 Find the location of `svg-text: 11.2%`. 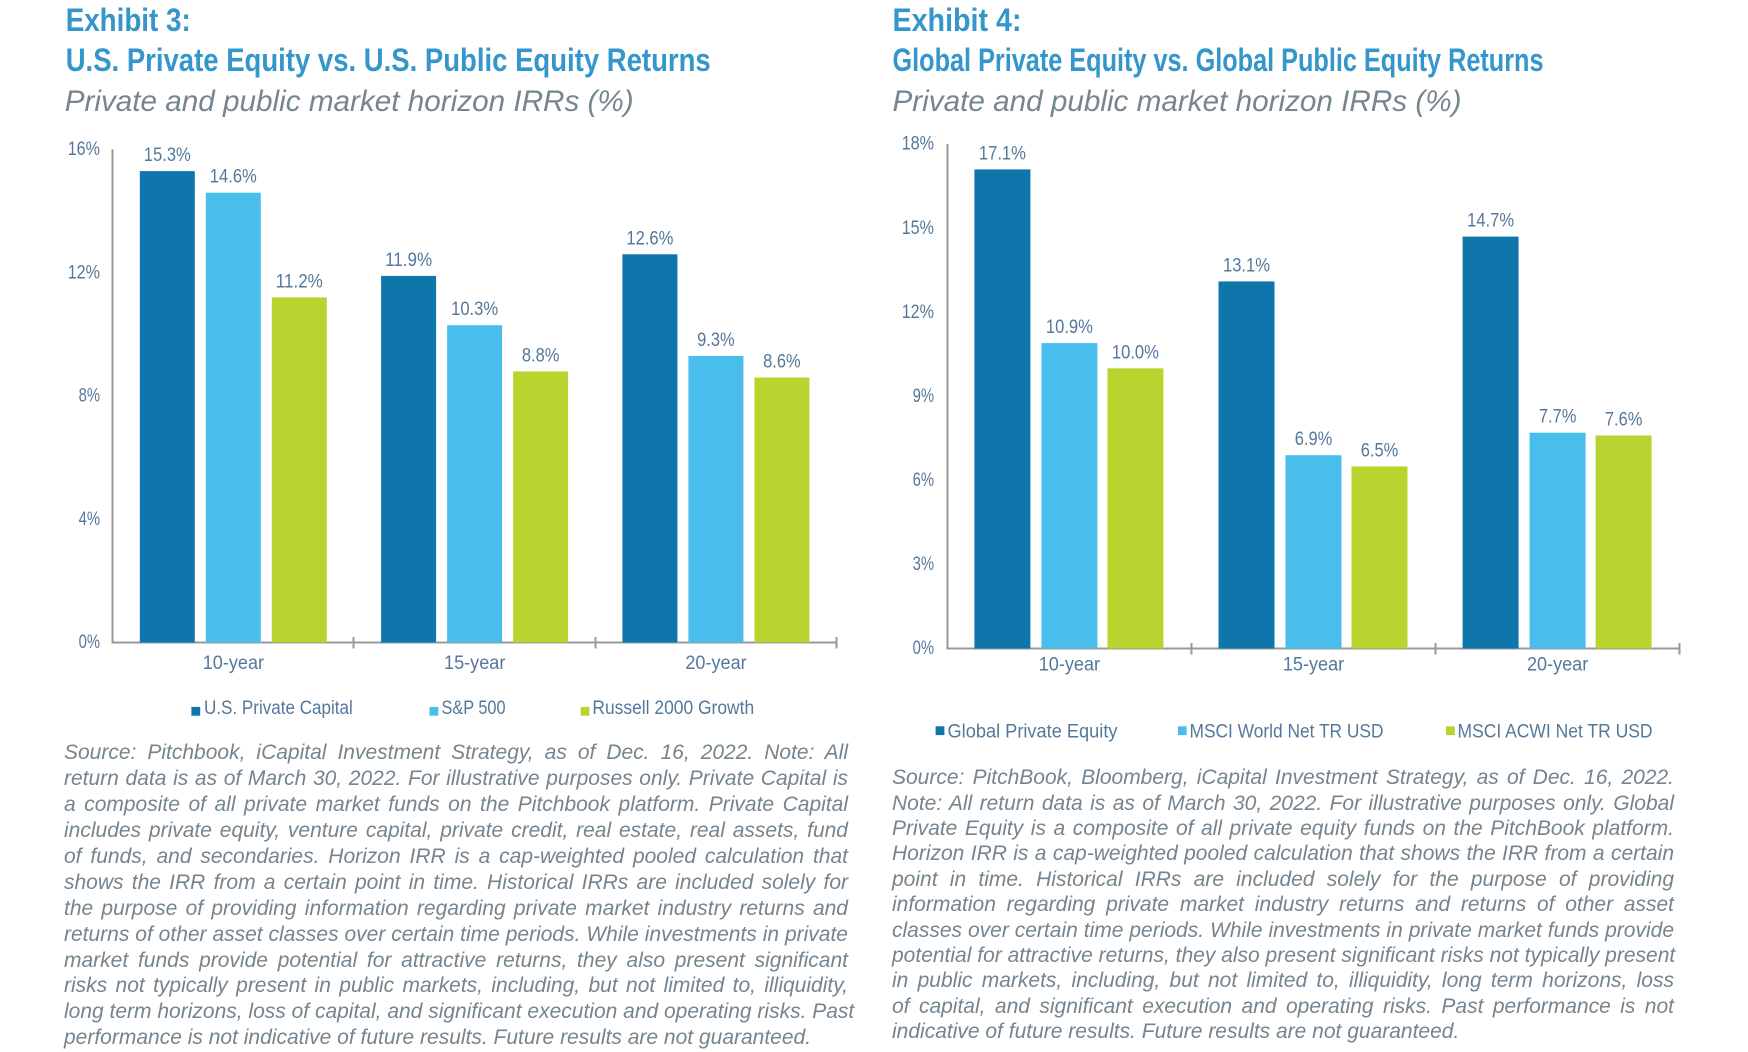

svg-text: 11.2% is located at coordinates (299, 281).